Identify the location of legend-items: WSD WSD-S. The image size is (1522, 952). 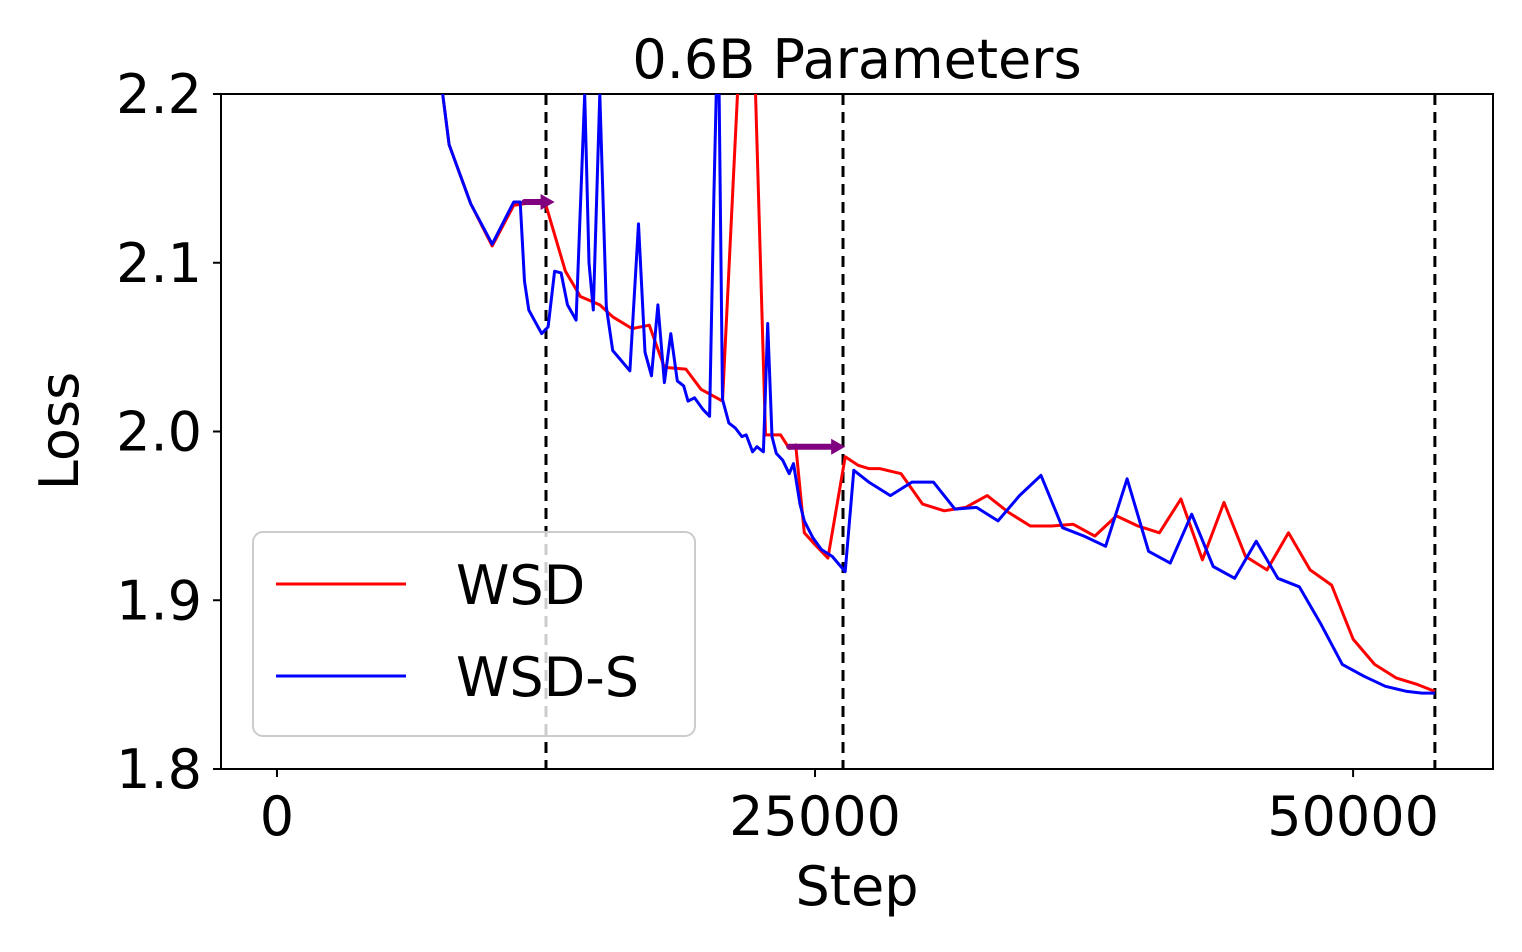
(457, 631).